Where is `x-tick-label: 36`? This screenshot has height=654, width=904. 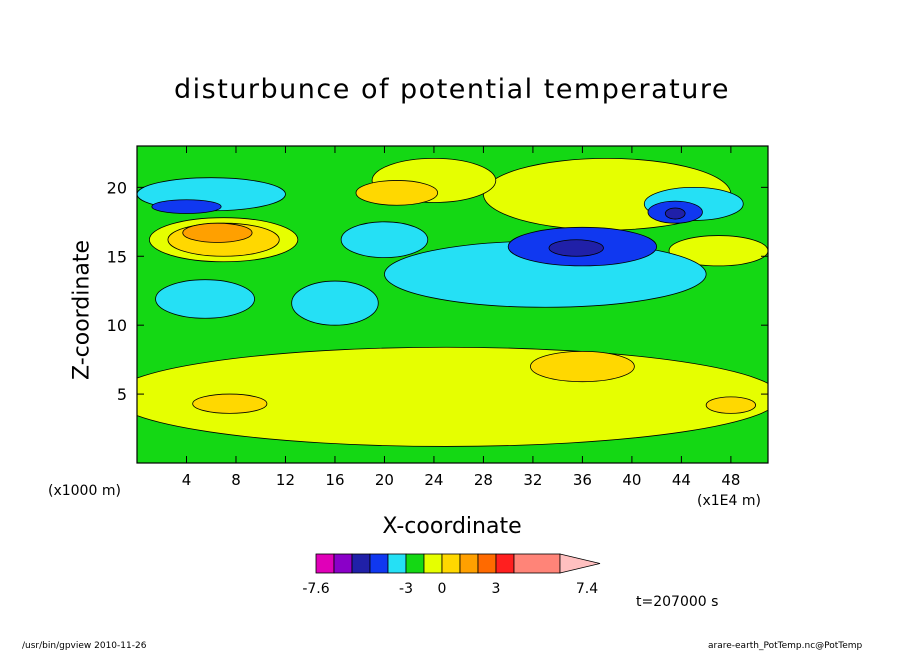
x-tick-label: 36 is located at coordinates (582, 480).